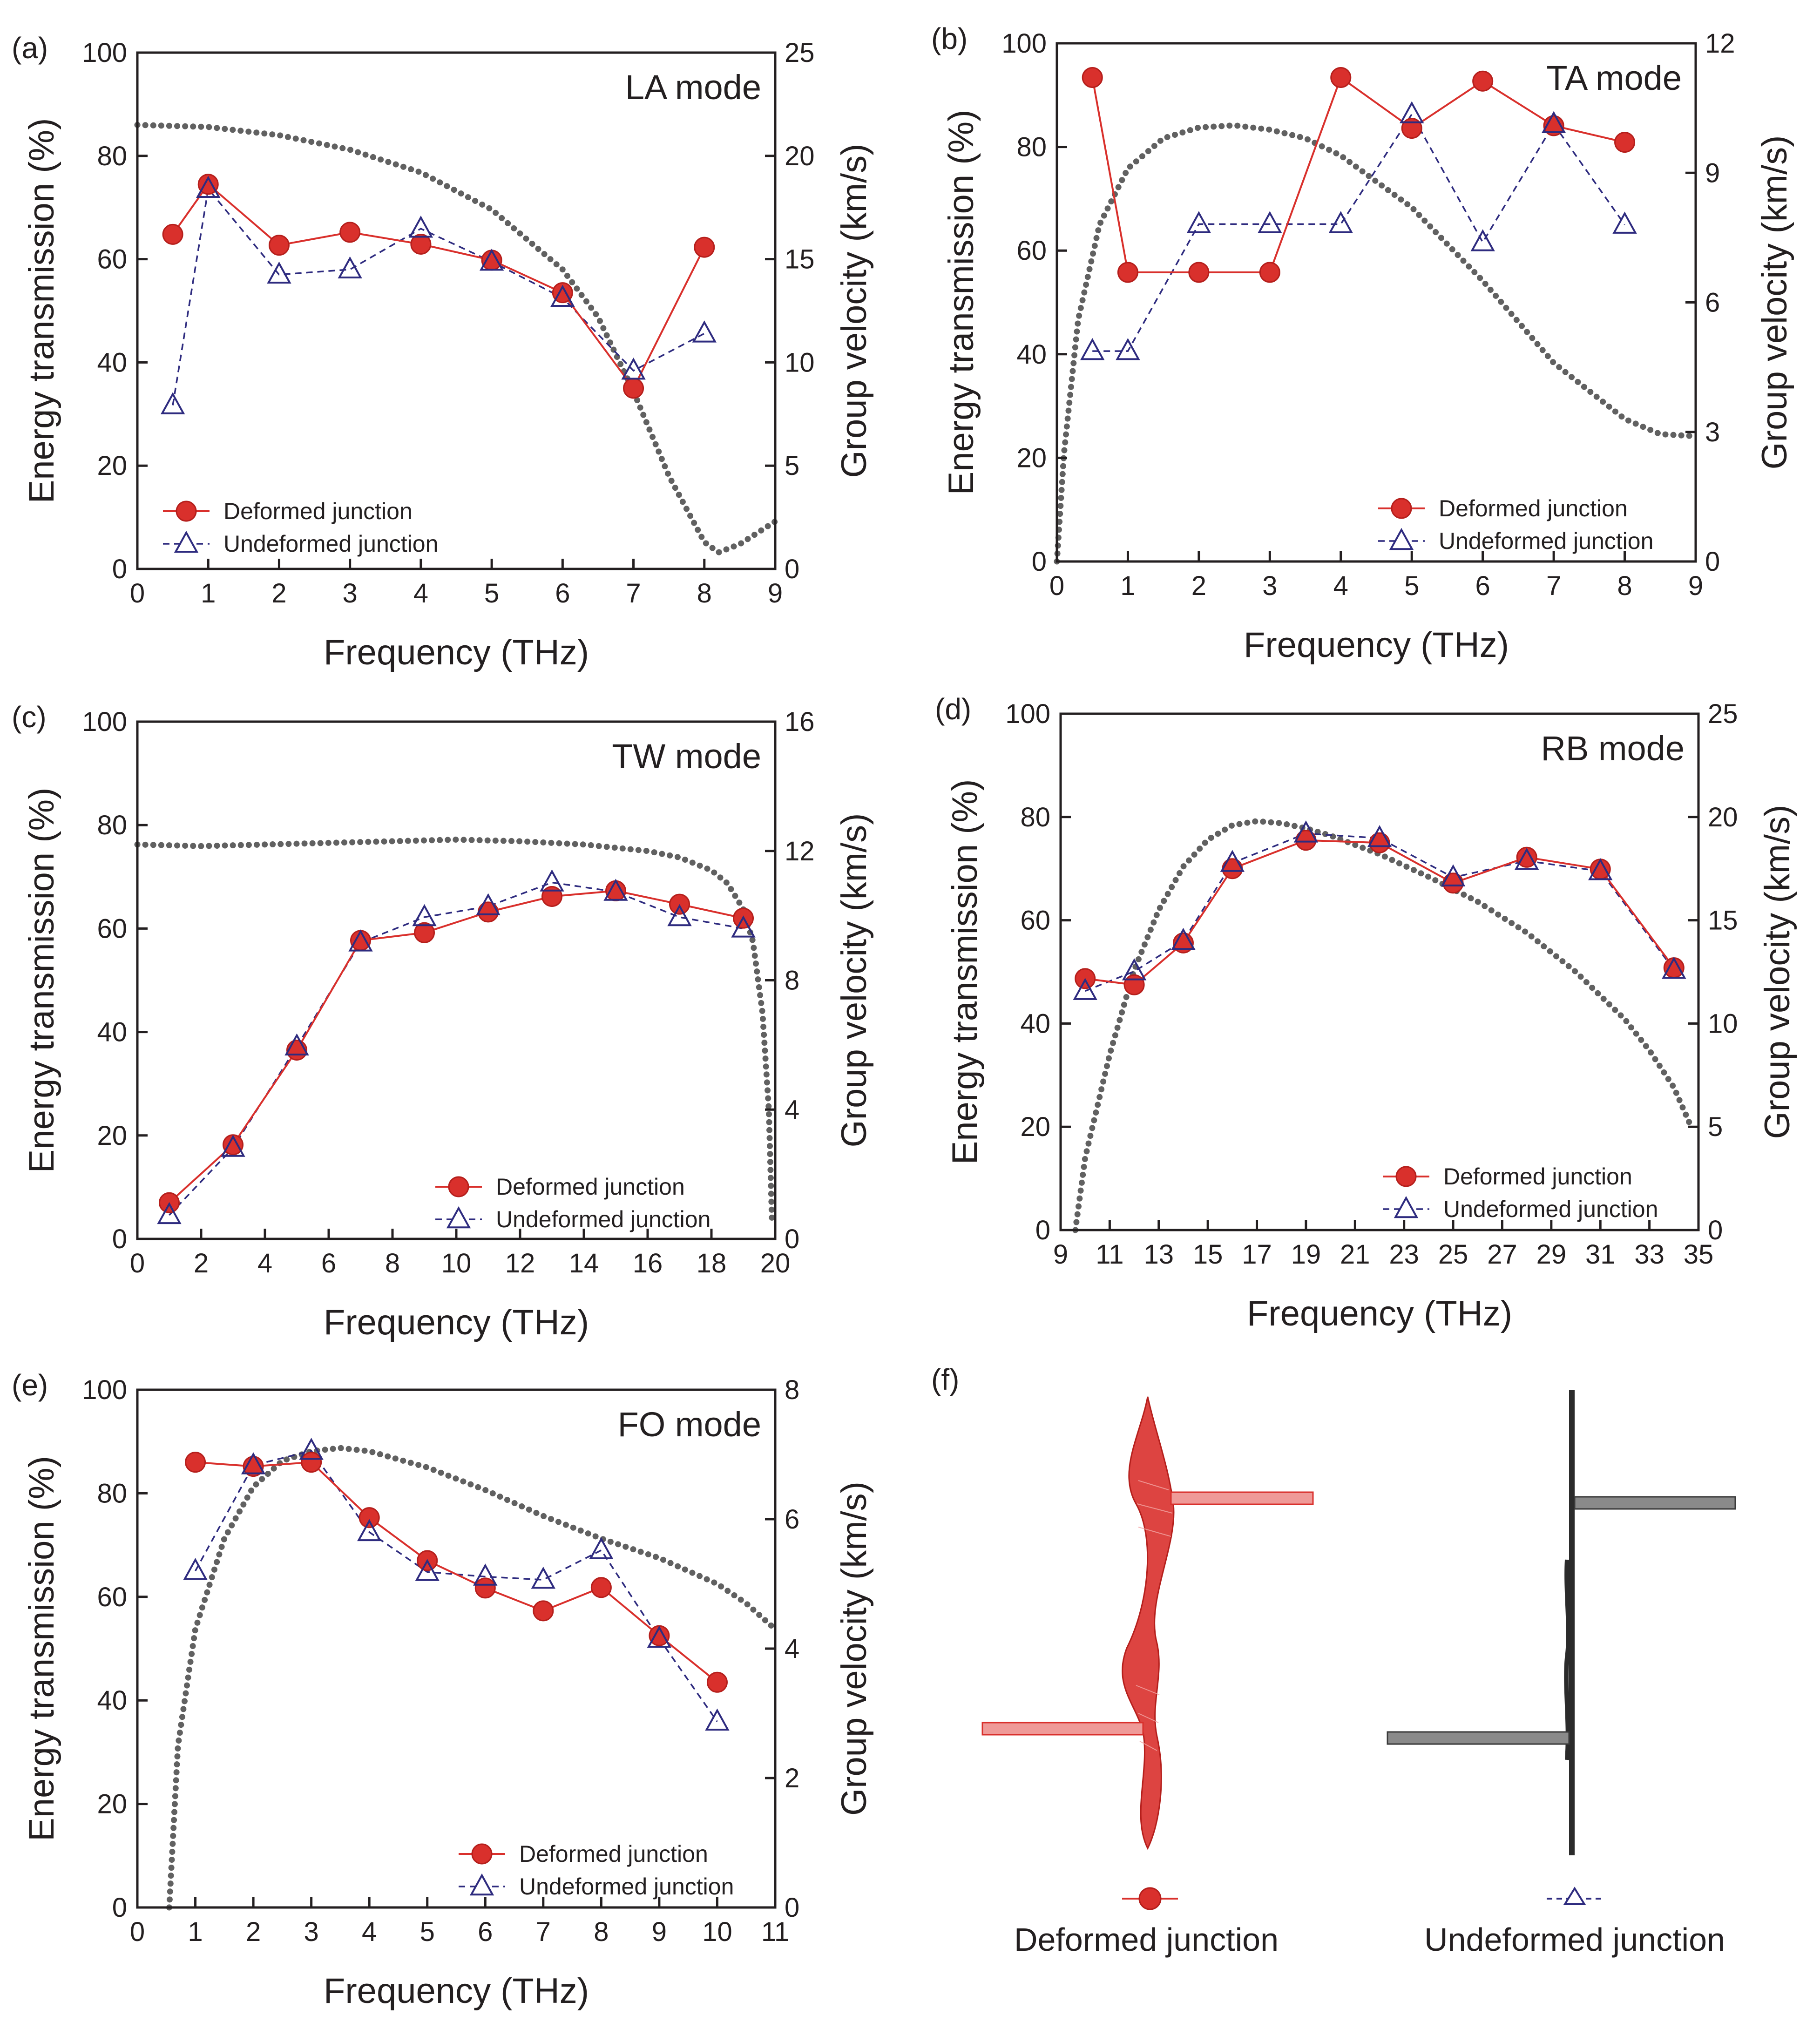 The height and width of the screenshot is (2022, 1820). What do you see at coordinates (350, 593) in the screenshot?
I see `x-tick-label: 3` at bounding box center [350, 593].